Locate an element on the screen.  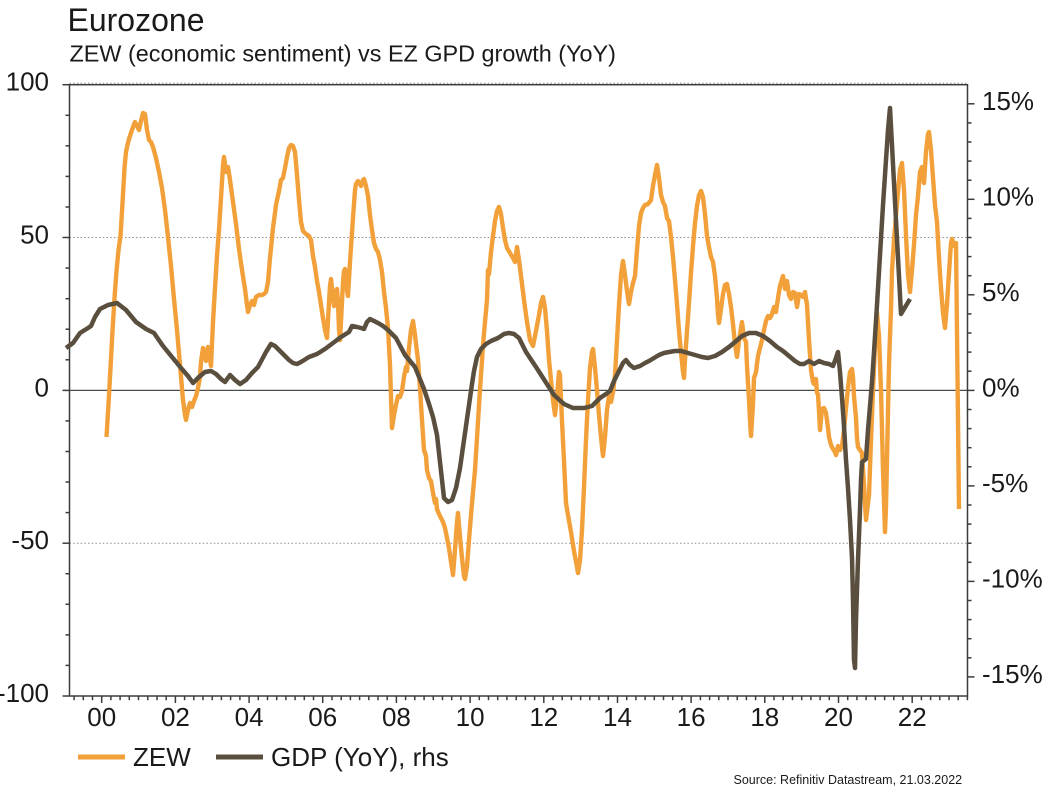
svg-text: -10% is located at coordinates (1012, 578).